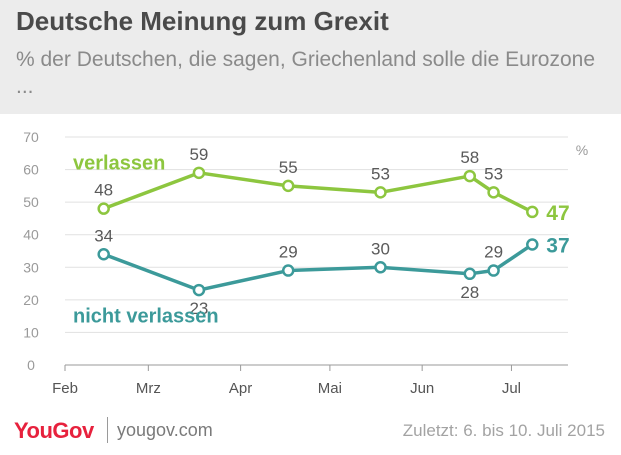 The image size is (621, 455). Describe the element at coordinates (107, 430) in the screenshot. I see `footer-divider` at that location.